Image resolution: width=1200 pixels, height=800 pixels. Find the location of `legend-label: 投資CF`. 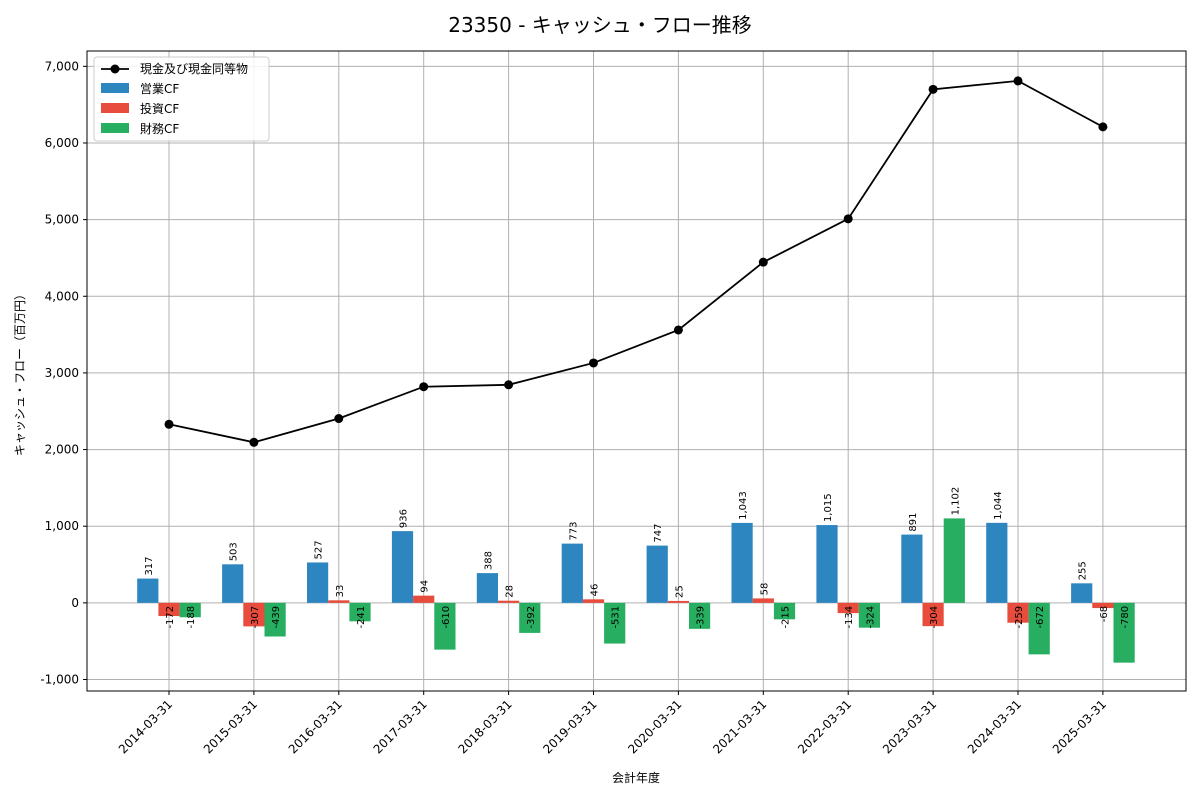

legend-label: 投資CF is located at coordinates (159, 108).